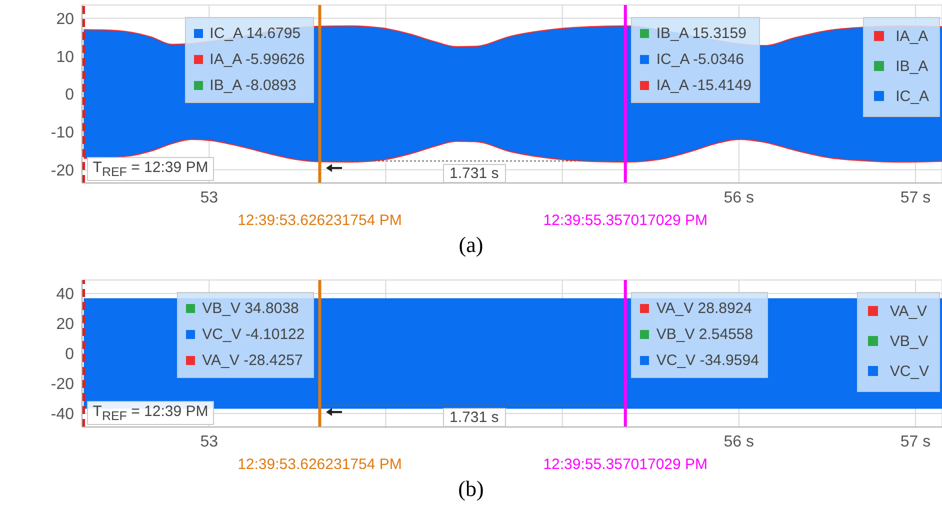 The height and width of the screenshot is (510, 942). Describe the element at coordinates (704, 335) in the screenshot. I see `annotation: VB_V 2.54558` at that location.